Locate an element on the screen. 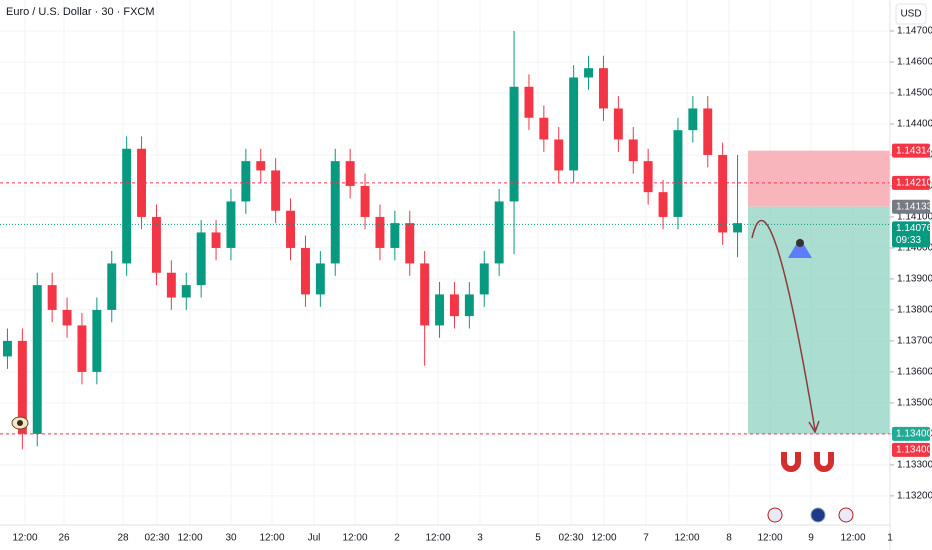  event-flags is located at coordinates (810, 515).